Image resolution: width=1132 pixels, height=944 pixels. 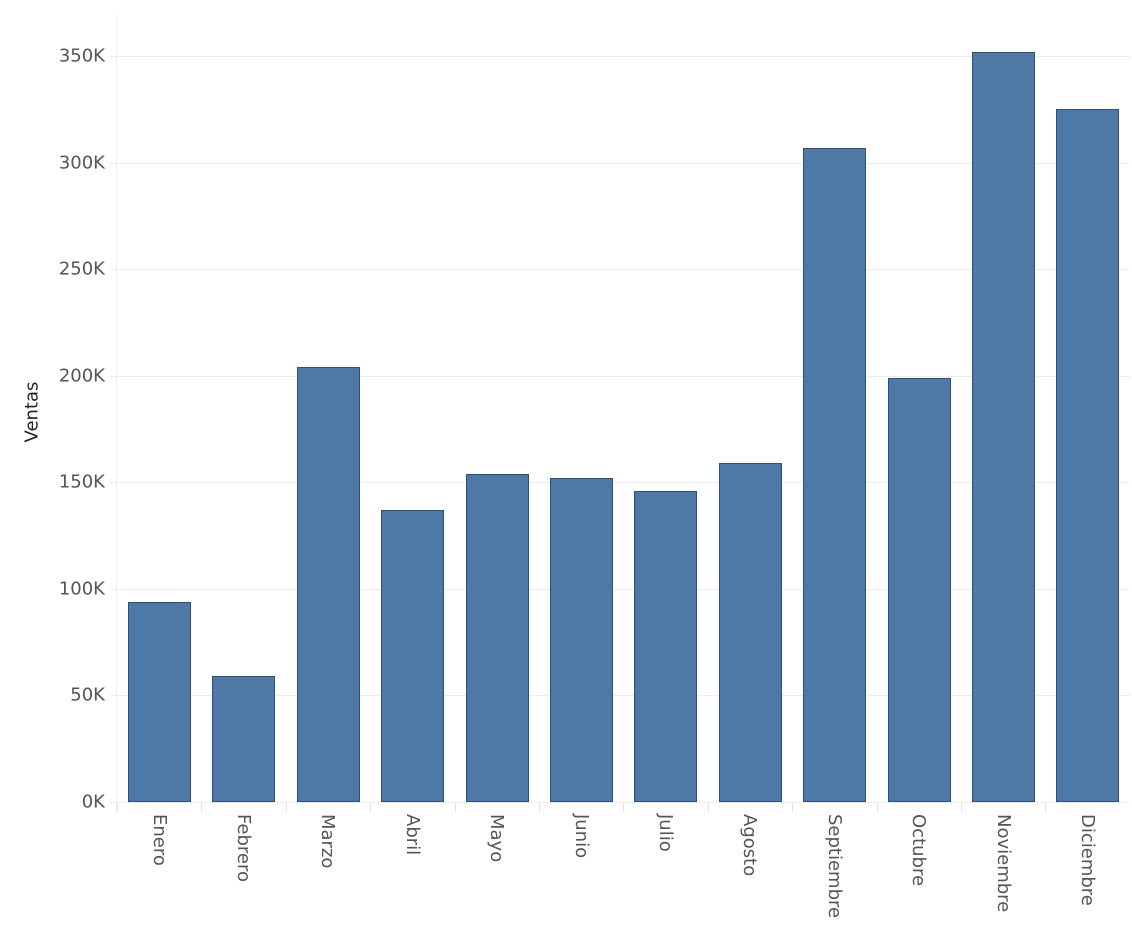 What do you see at coordinates (327, 841) in the screenshot?
I see `x-tick-label: Marzo` at bounding box center [327, 841].